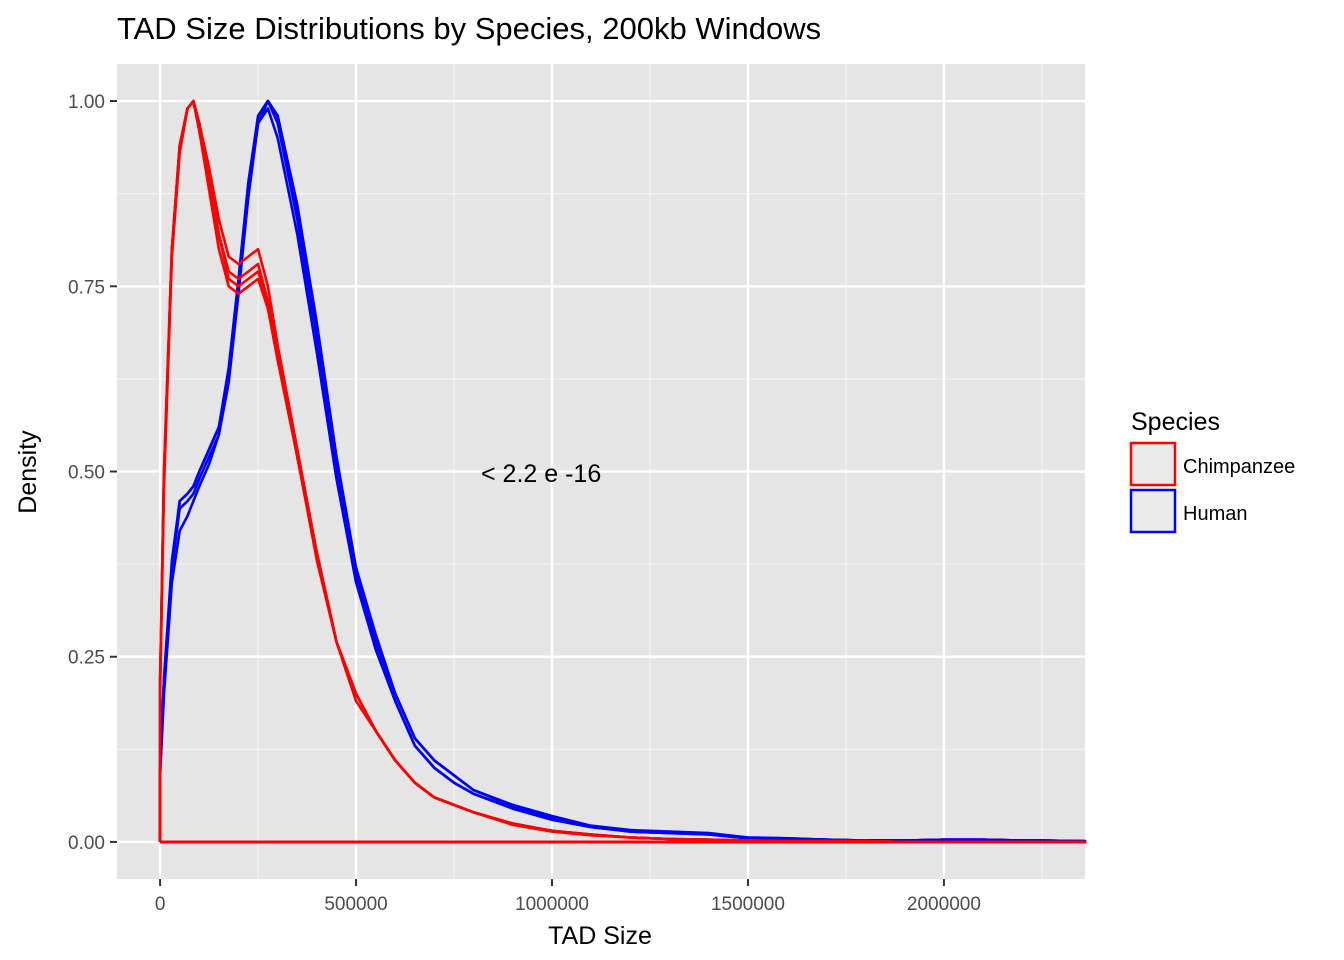 This screenshot has width=1344, height=960. I want to click on x-tick-label: 500000, so click(355, 904).